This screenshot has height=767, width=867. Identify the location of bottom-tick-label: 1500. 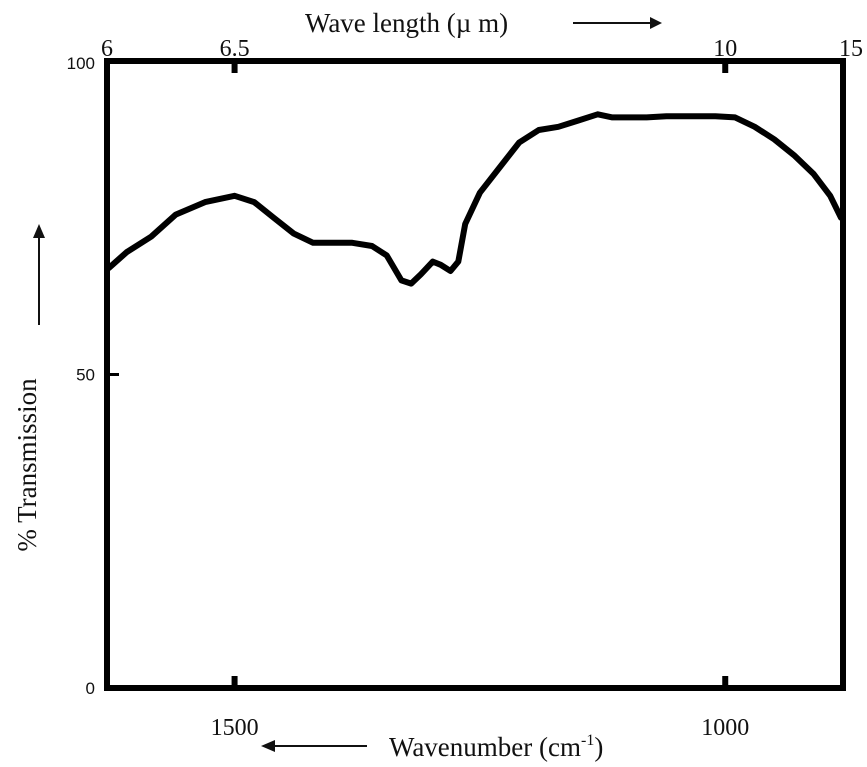
(235, 728).